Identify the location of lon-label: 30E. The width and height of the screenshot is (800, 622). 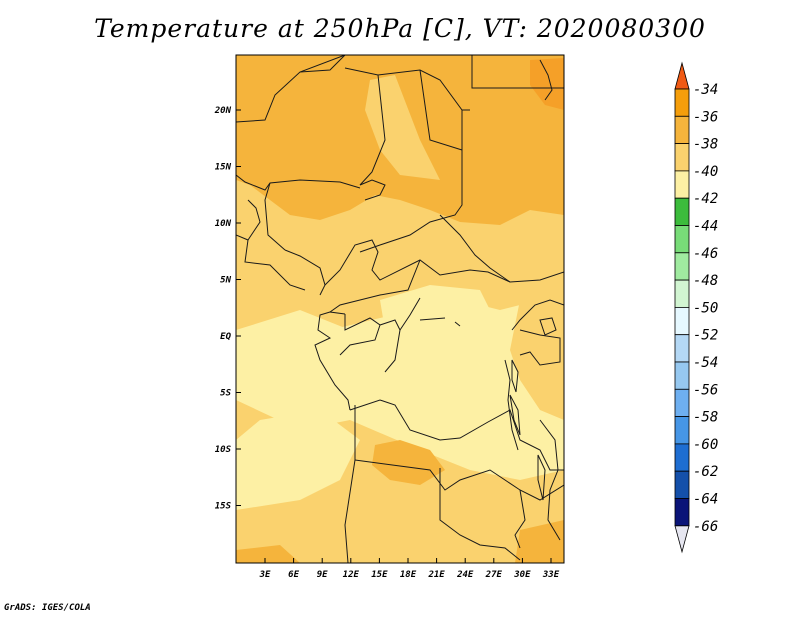
(522, 575).